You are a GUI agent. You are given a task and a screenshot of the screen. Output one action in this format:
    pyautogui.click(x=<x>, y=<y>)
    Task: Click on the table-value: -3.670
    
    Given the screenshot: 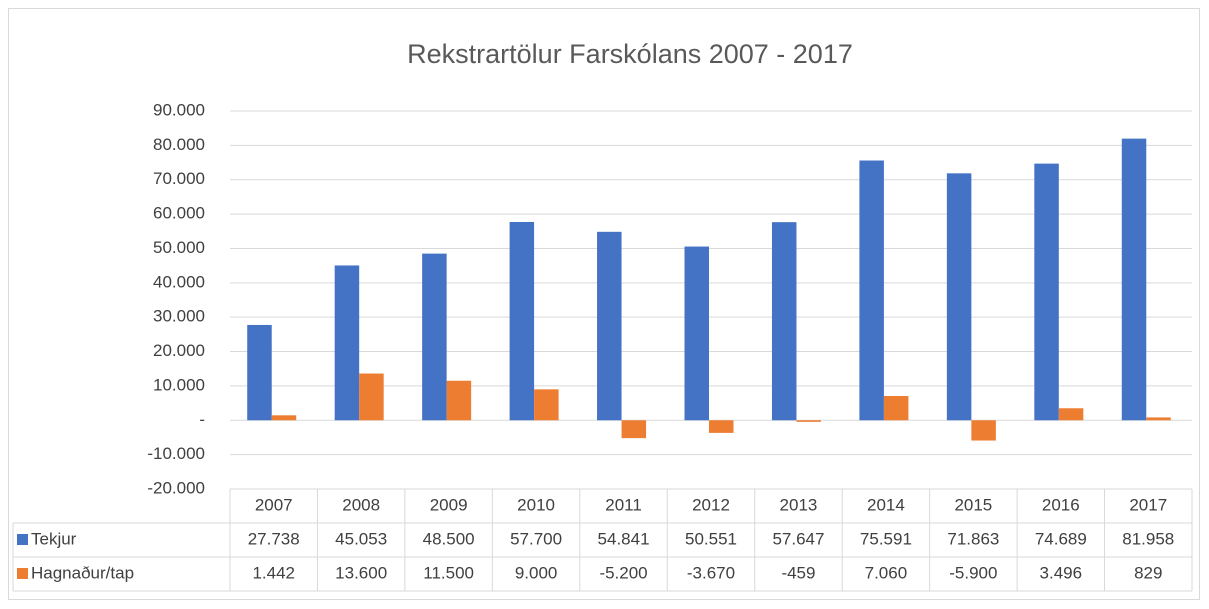 What is the action you would take?
    pyautogui.click(x=711, y=572)
    